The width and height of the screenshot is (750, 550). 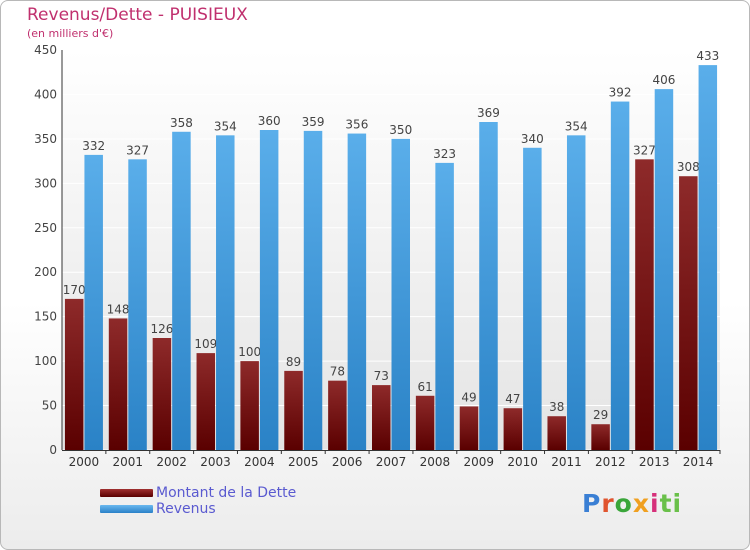 What do you see at coordinates (205, 344) in the screenshot?
I see `data-label-dette: 109` at bounding box center [205, 344].